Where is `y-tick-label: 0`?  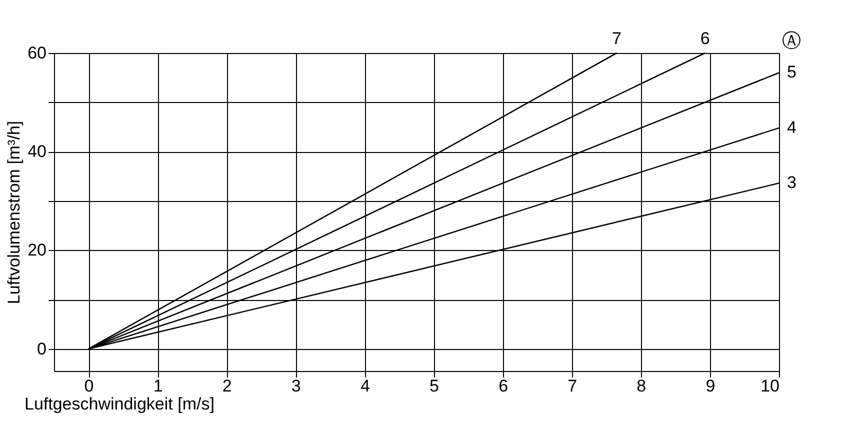
y-tick-label: 0 is located at coordinates (41, 348).